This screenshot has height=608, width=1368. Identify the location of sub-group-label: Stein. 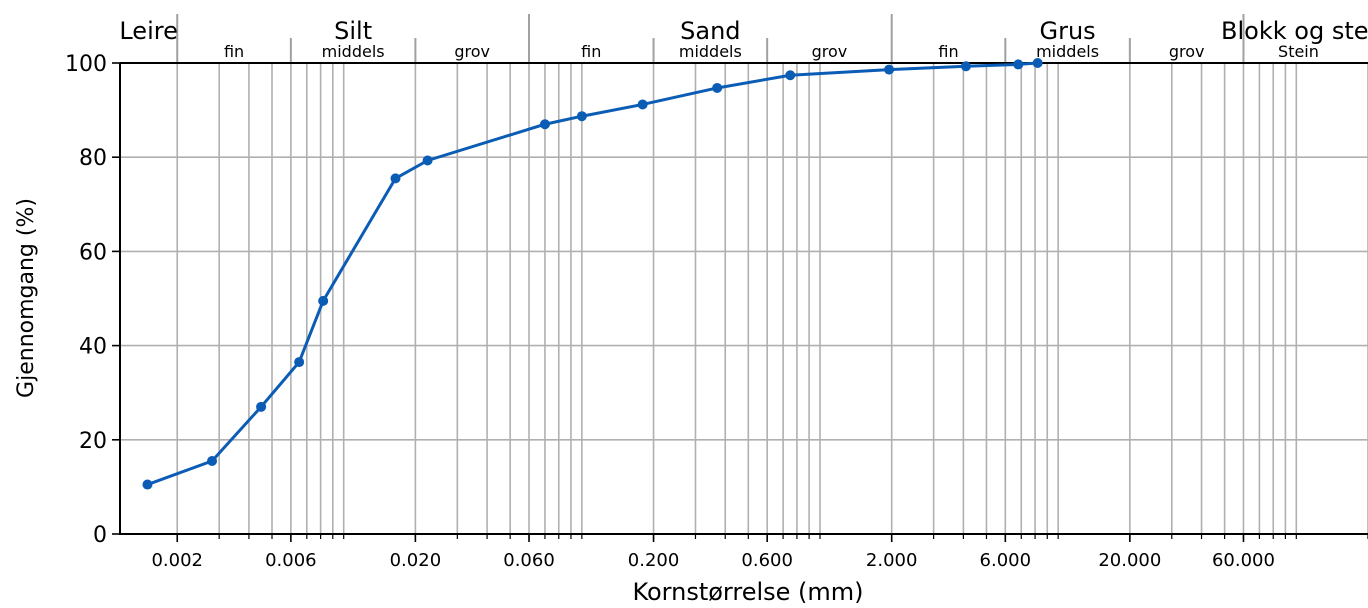
(1298, 51).